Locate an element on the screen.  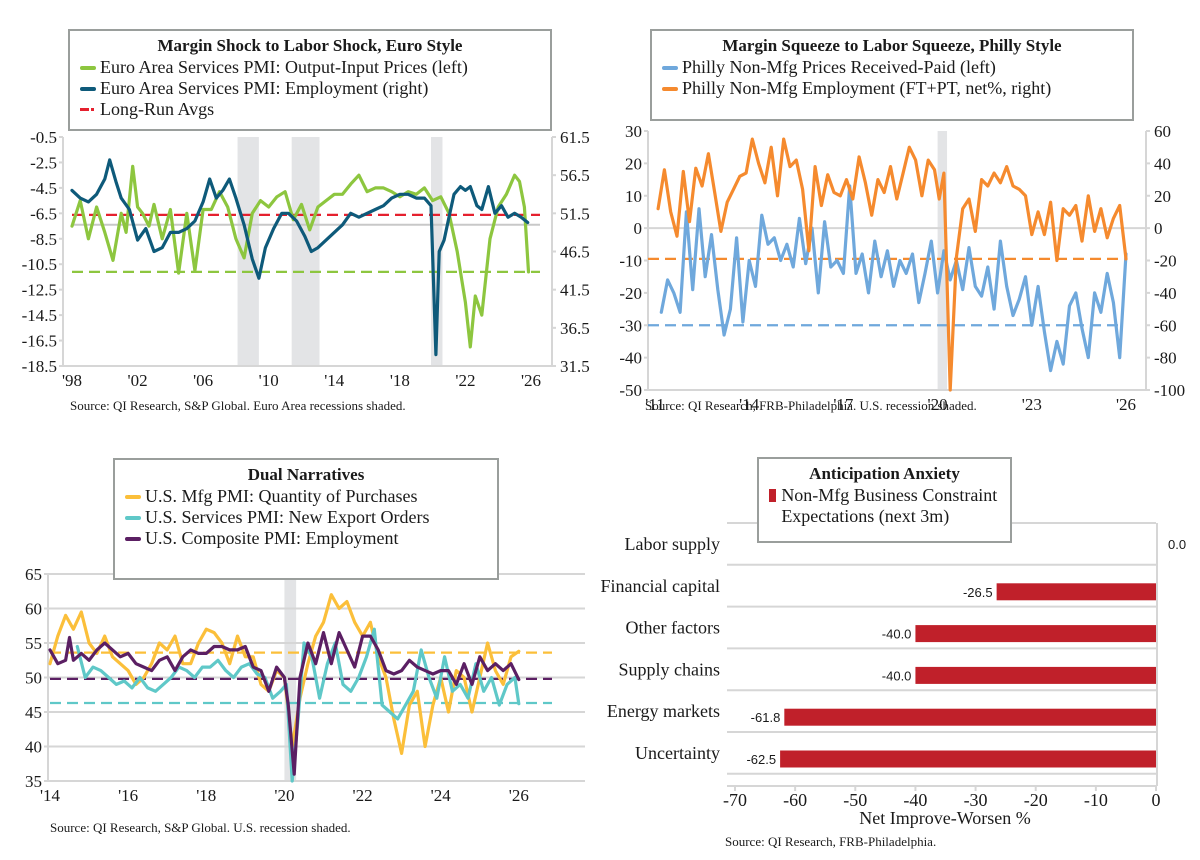
x-tick-label: -60 is located at coordinates (795, 800).